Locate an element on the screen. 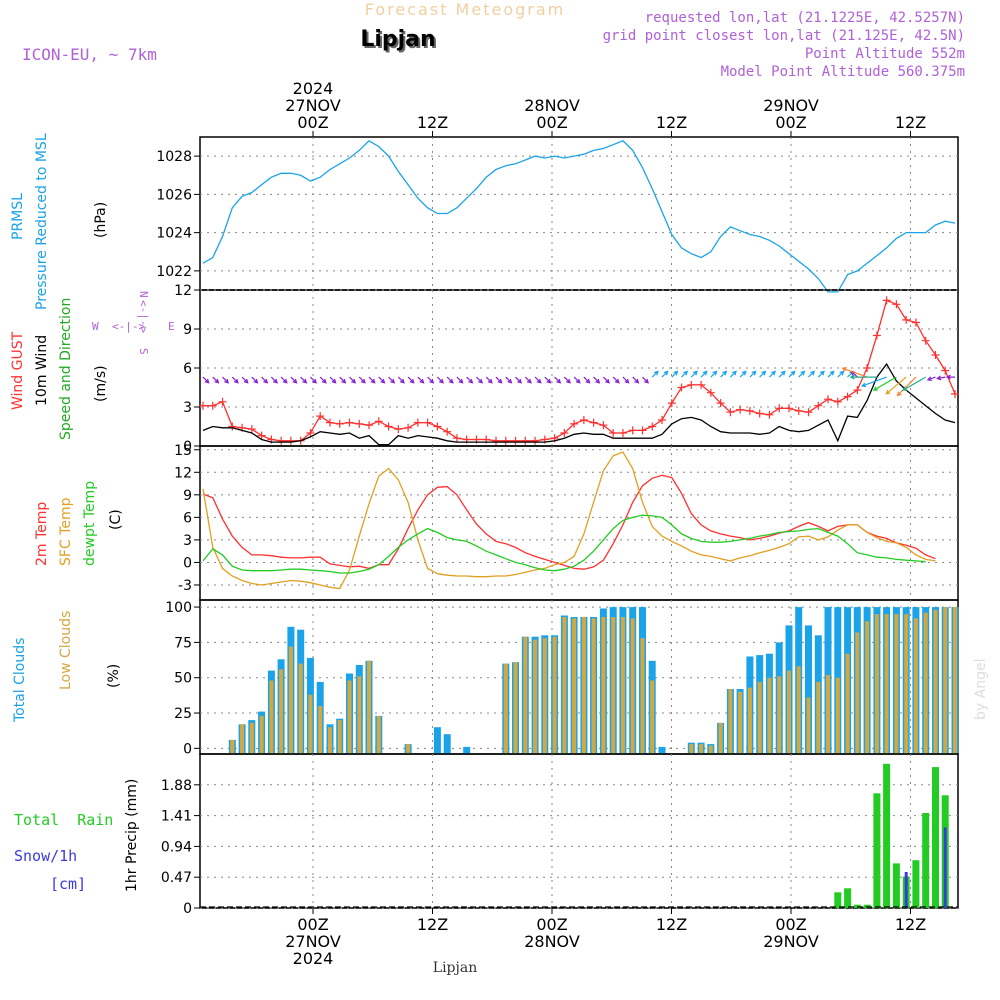  total-rain-label: Total Rain is located at coordinates (63, 820).